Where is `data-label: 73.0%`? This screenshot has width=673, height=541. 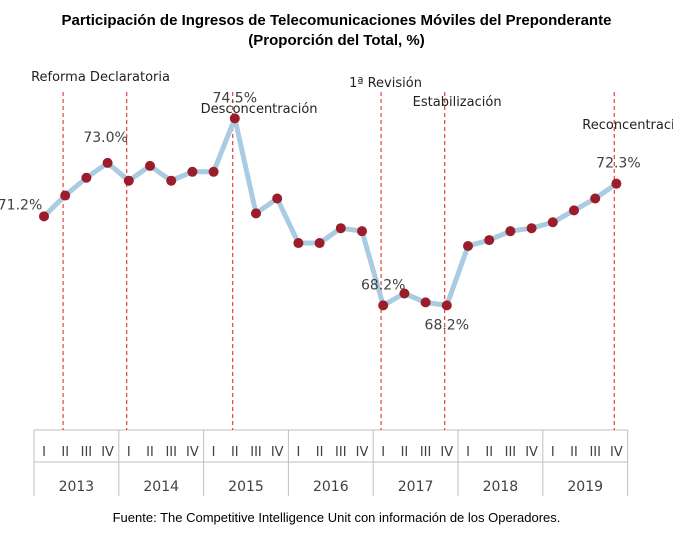 data-label: 73.0% is located at coordinates (105, 138).